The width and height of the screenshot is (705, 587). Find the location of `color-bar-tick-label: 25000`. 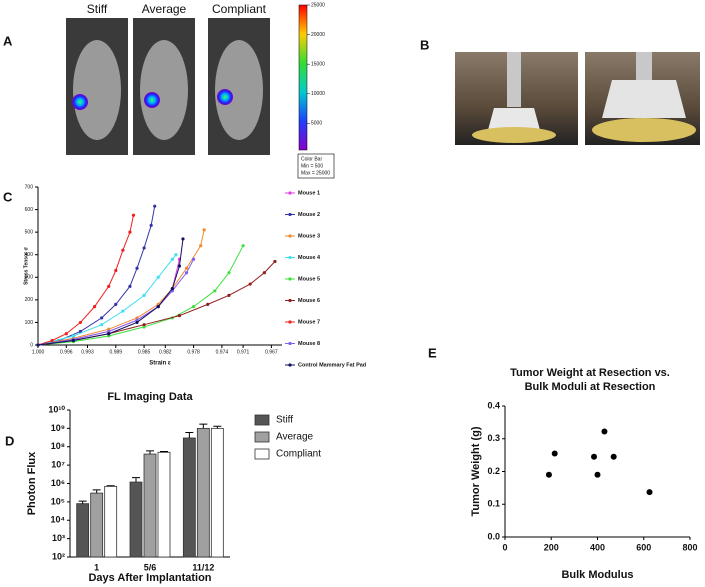

color-bar-tick-label: 25000 is located at coordinates (318, 5).